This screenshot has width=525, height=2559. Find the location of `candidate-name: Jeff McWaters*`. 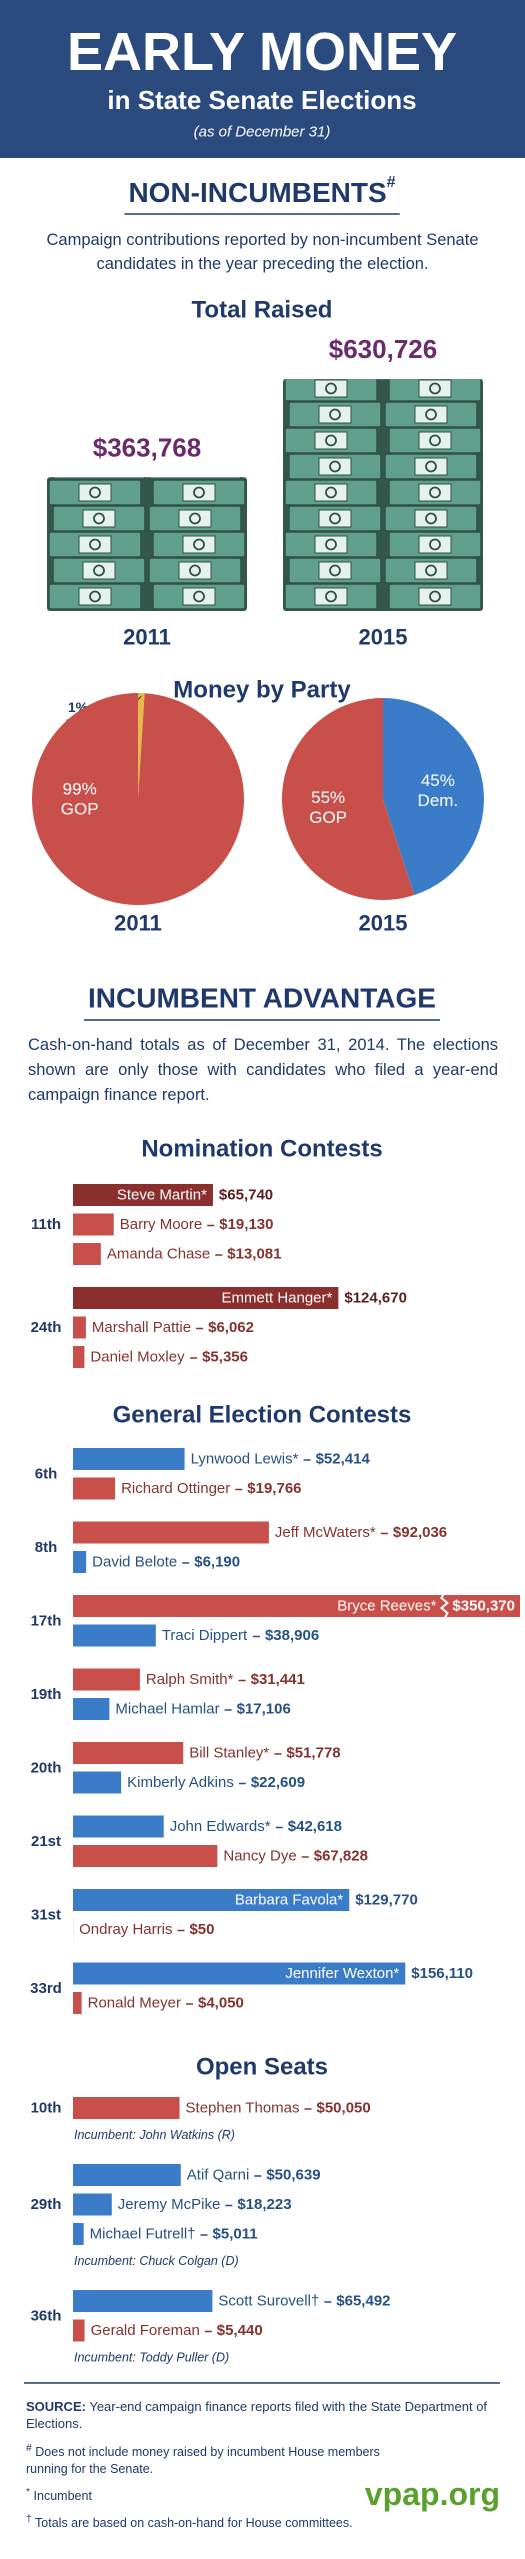

candidate-name: Jeff McWaters* is located at coordinates (325, 1532).